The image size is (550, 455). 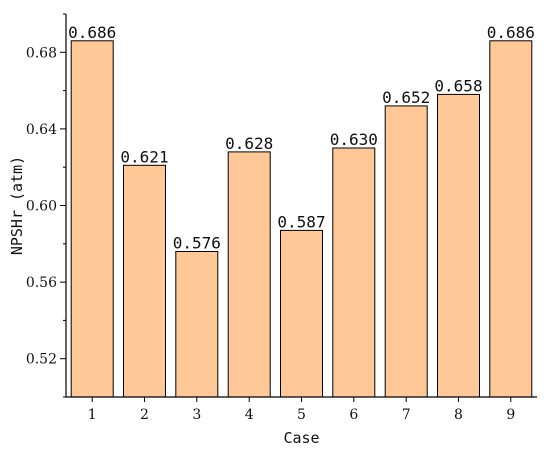 I want to click on y-ticks-layer: 0.52 0.56 0.60 0.64 0.68, so click(x=46, y=205).